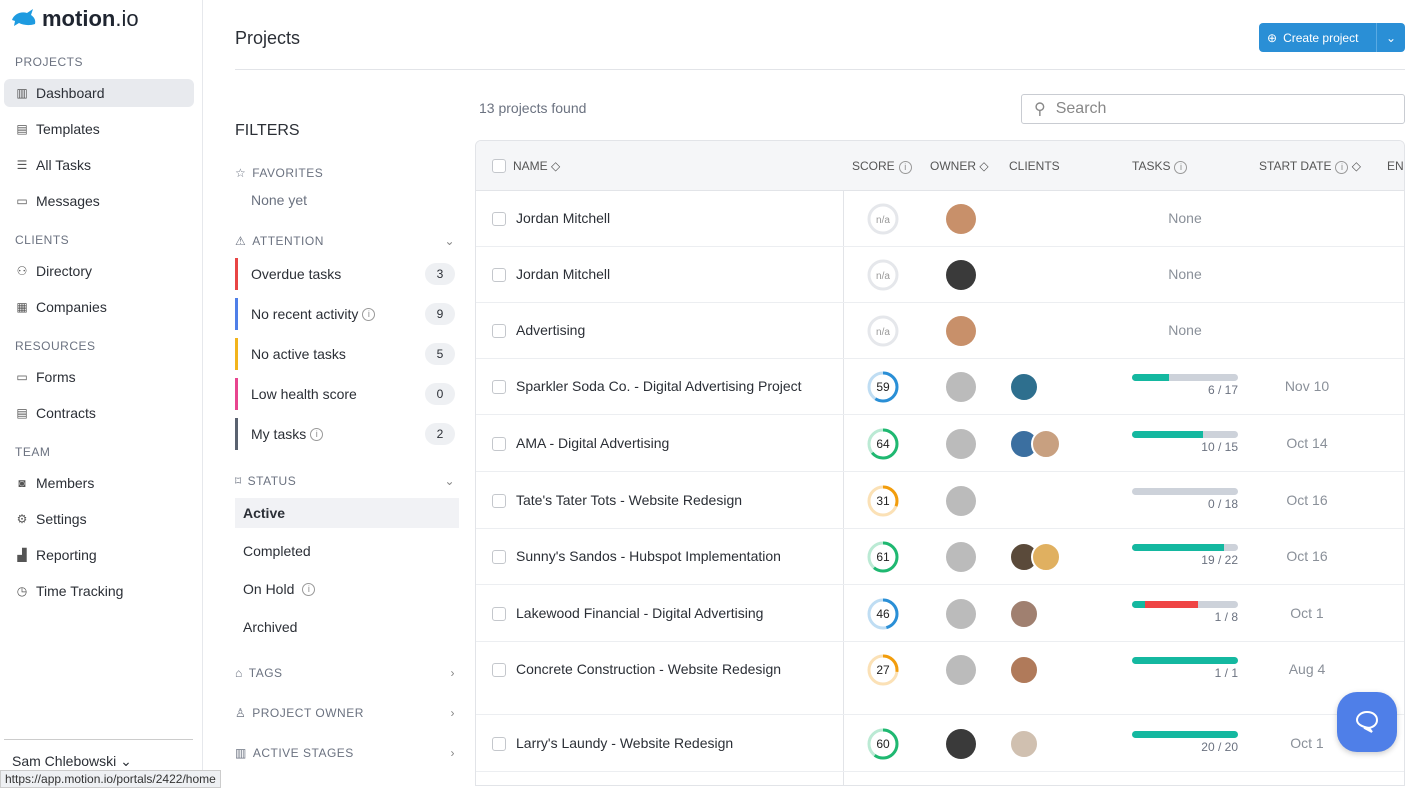 The image size is (1428, 788). What do you see at coordinates (345, 314) in the screenshot?
I see `attention-filter-item: No recent activity i 9` at bounding box center [345, 314].